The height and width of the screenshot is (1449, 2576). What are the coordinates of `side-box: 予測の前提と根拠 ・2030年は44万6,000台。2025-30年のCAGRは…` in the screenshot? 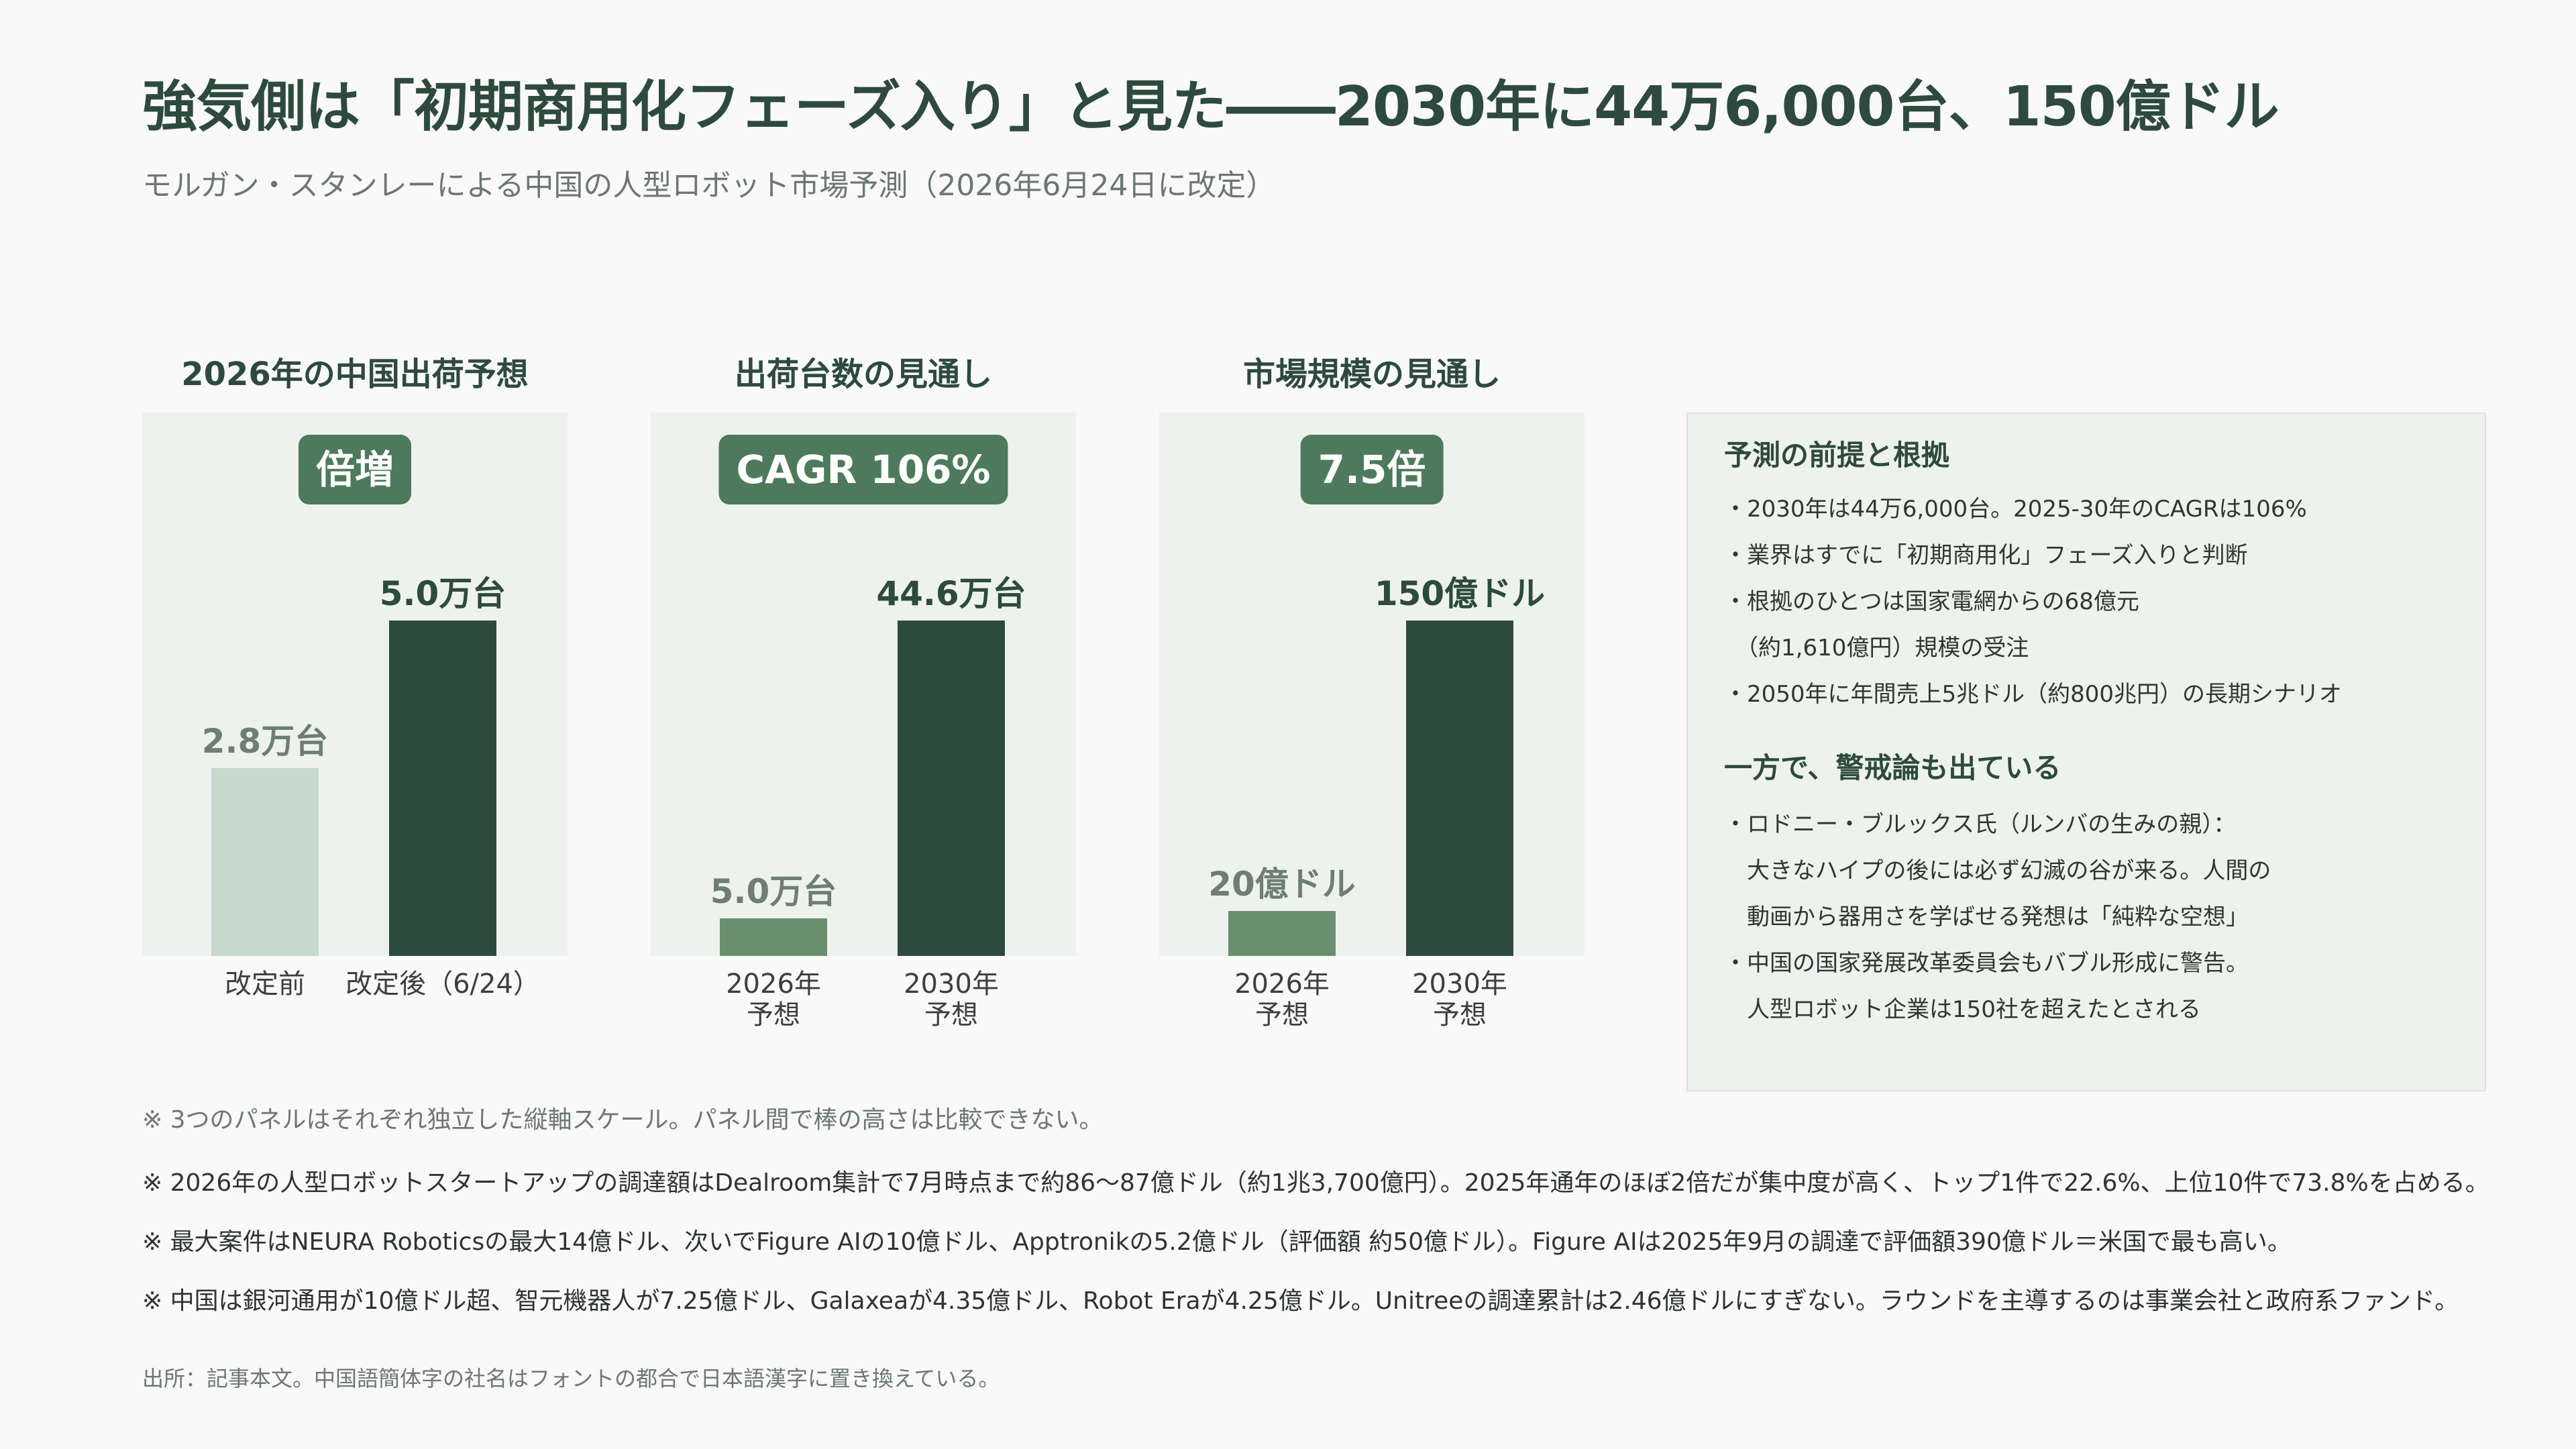 It's located at (2086, 752).